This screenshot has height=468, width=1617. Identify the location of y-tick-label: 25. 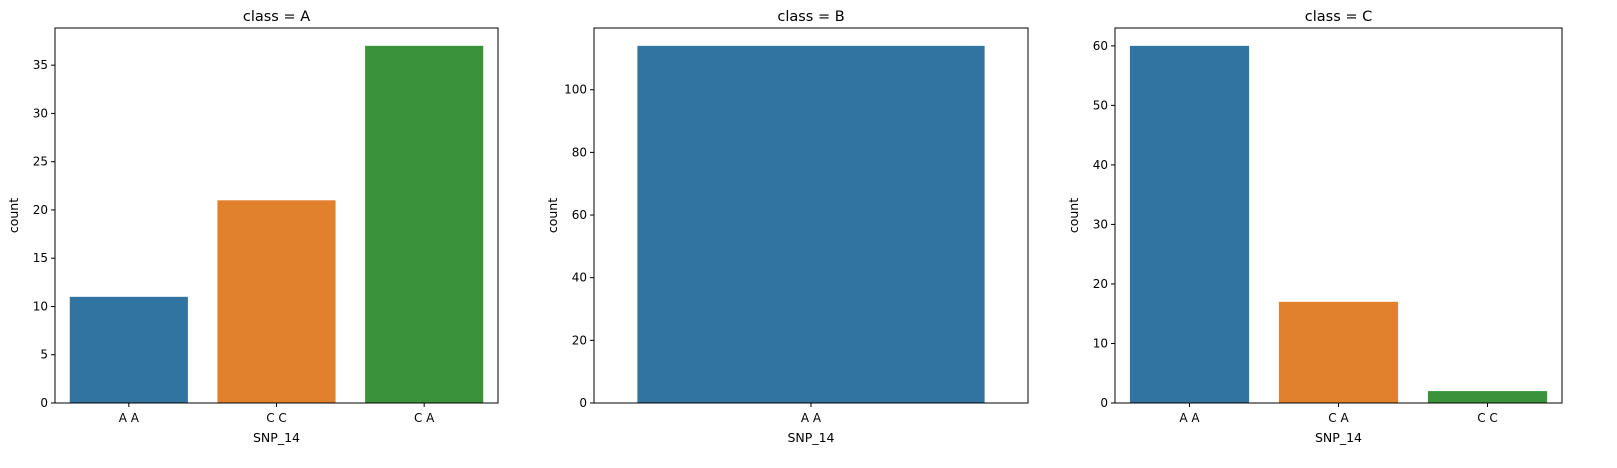
(40, 162).